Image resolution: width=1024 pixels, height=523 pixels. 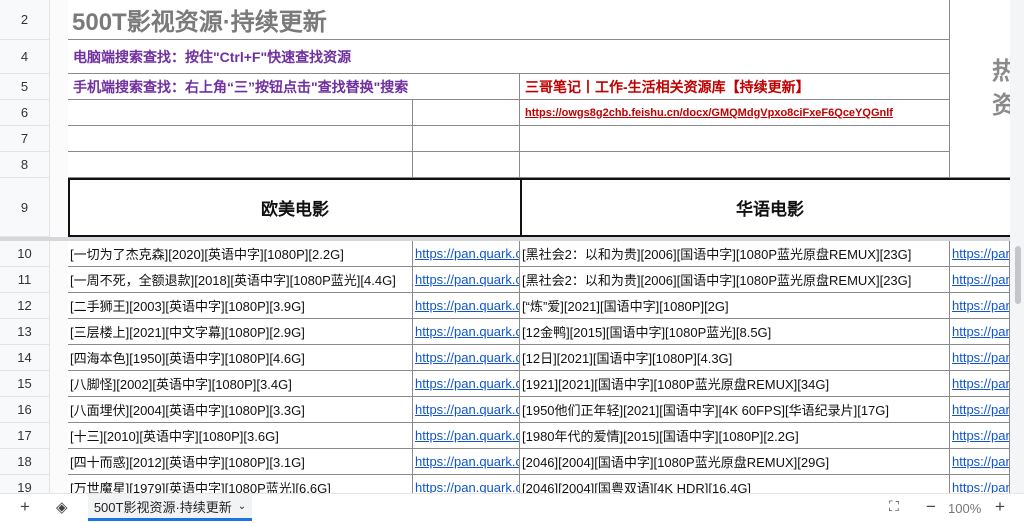 What do you see at coordinates (25, 506) in the screenshot?
I see `add-sheet-icon: +` at bounding box center [25, 506].